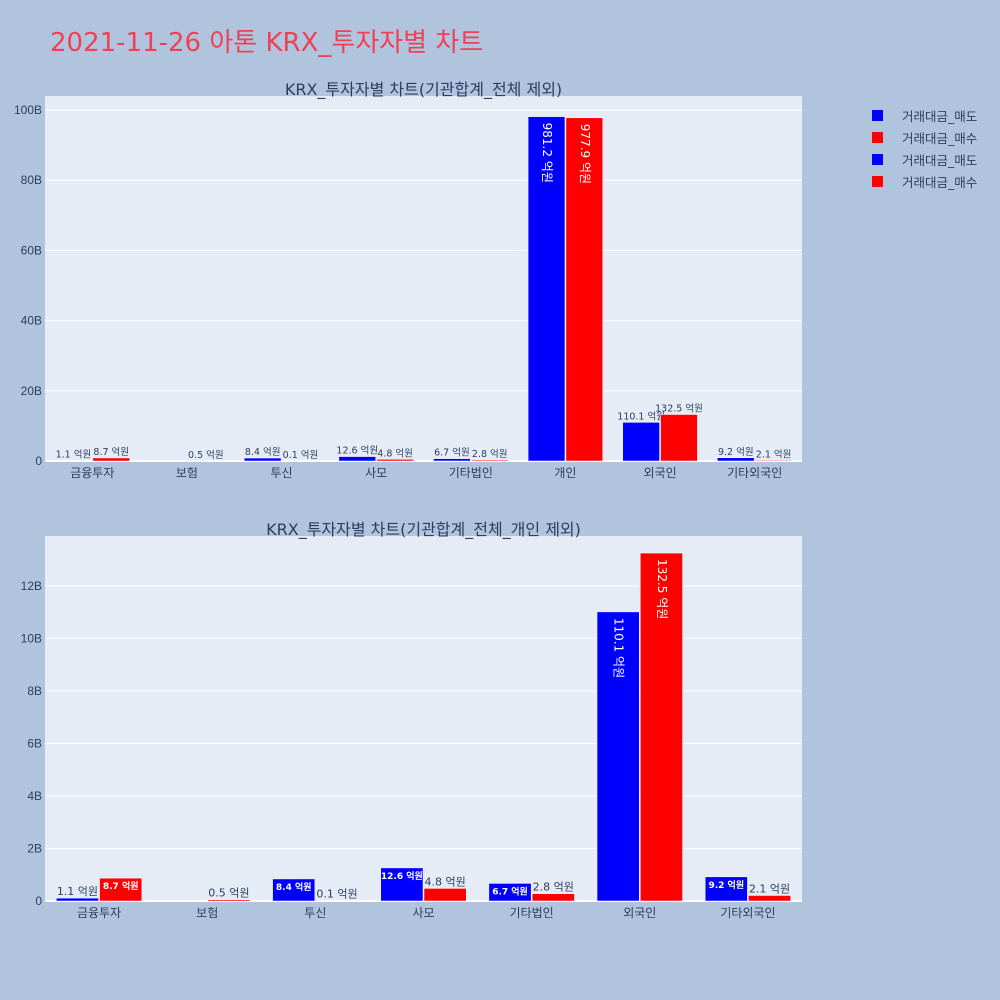 The width and height of the screenshot is (1000, 1000). What do you see at coordinates (31, 180) in the screenshot?
I see `y-tick-label: 80B` at bounding box center [31, 180].